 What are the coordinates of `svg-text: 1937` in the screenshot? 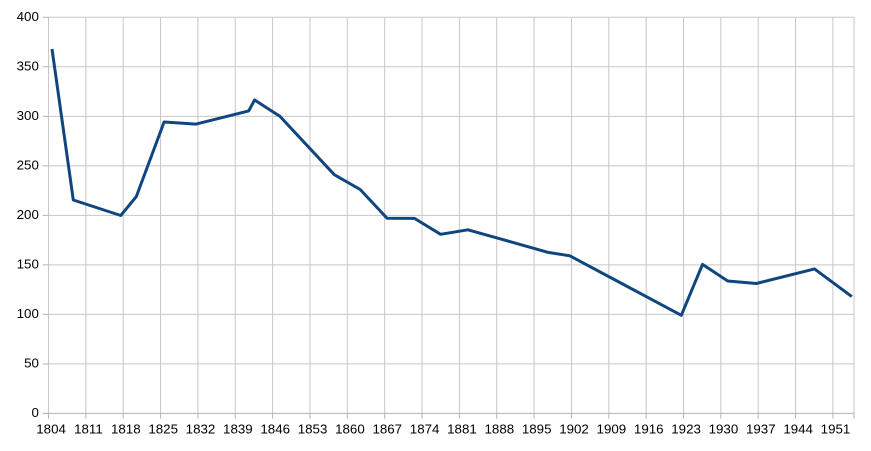 It's located at (761, 429).